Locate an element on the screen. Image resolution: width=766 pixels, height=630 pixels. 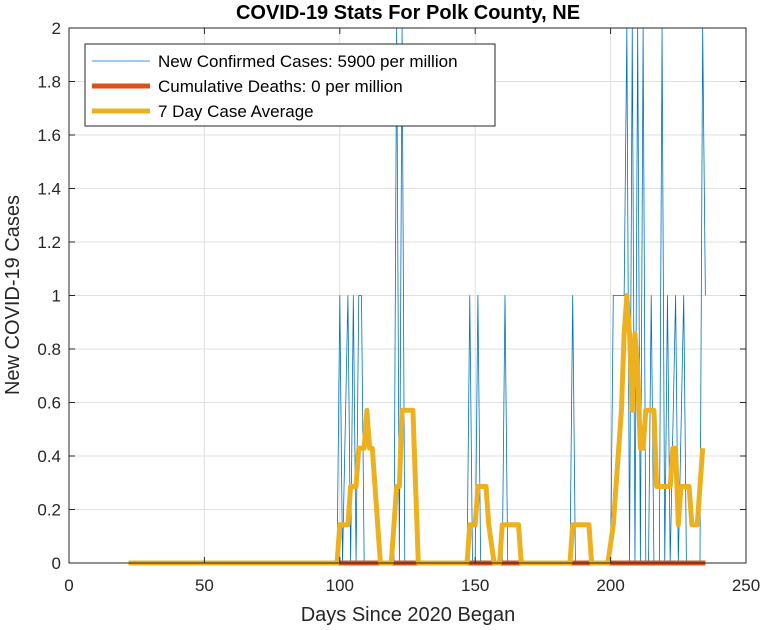
y-tick-label: 2 is located at coordinates (56, 28).